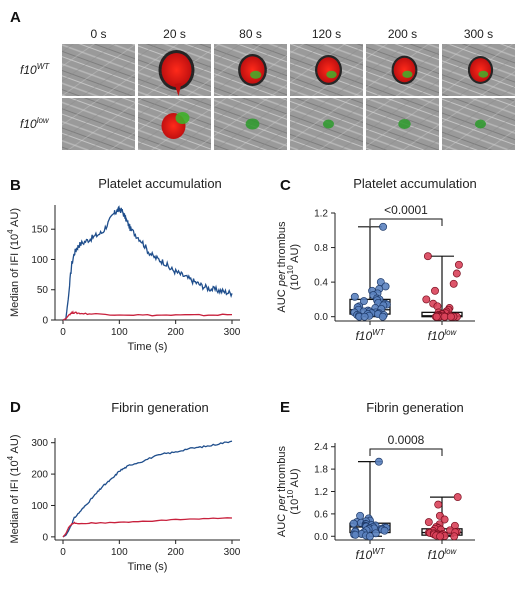 Image resolution: width=520 pixels, height=605 pixels. What do you see at coordinates (174, 34) in the screenshot?
I see `time-label: 20 s` at bounding box center [174, 34].